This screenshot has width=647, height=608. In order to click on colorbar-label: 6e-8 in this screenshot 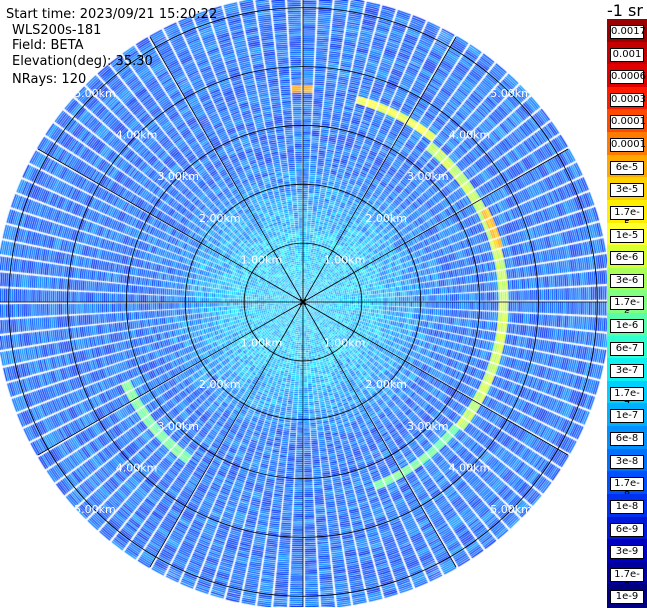, I will do `click(627, 439)`.